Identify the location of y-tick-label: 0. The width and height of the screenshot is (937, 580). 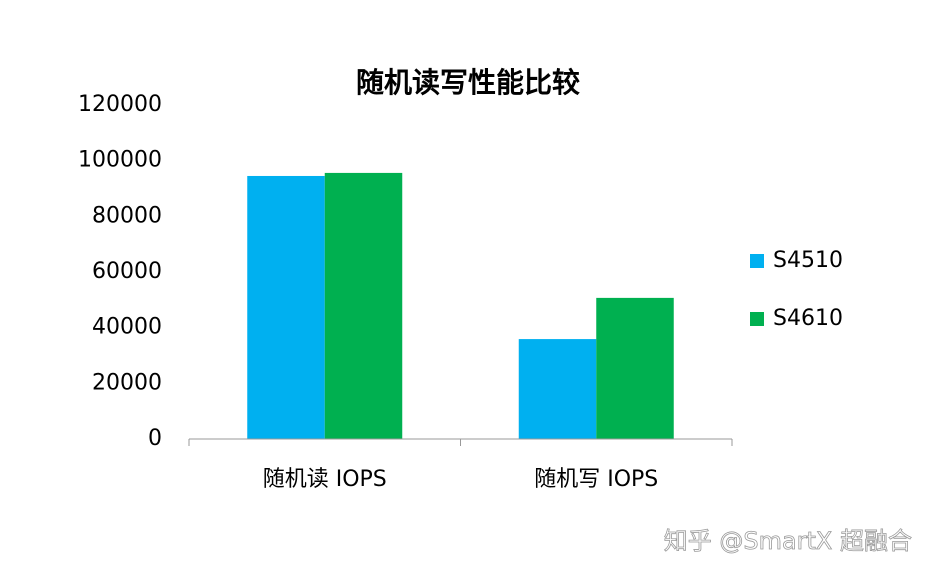
(155, 438).